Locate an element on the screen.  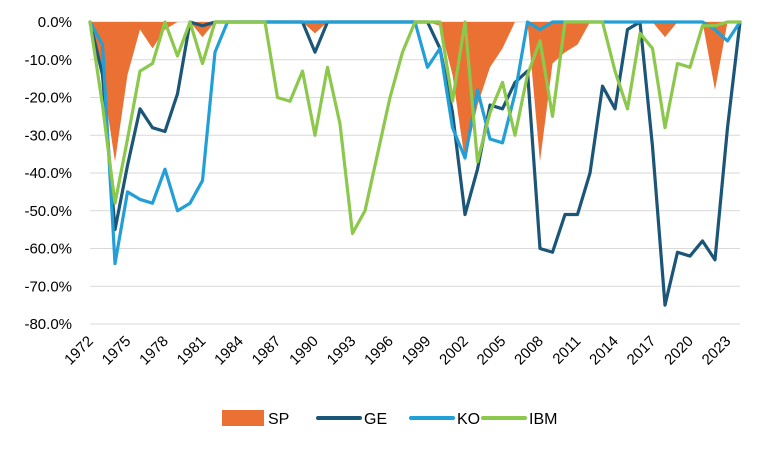
y-tick-label: -80.0% is located at coordinates (48, 324).